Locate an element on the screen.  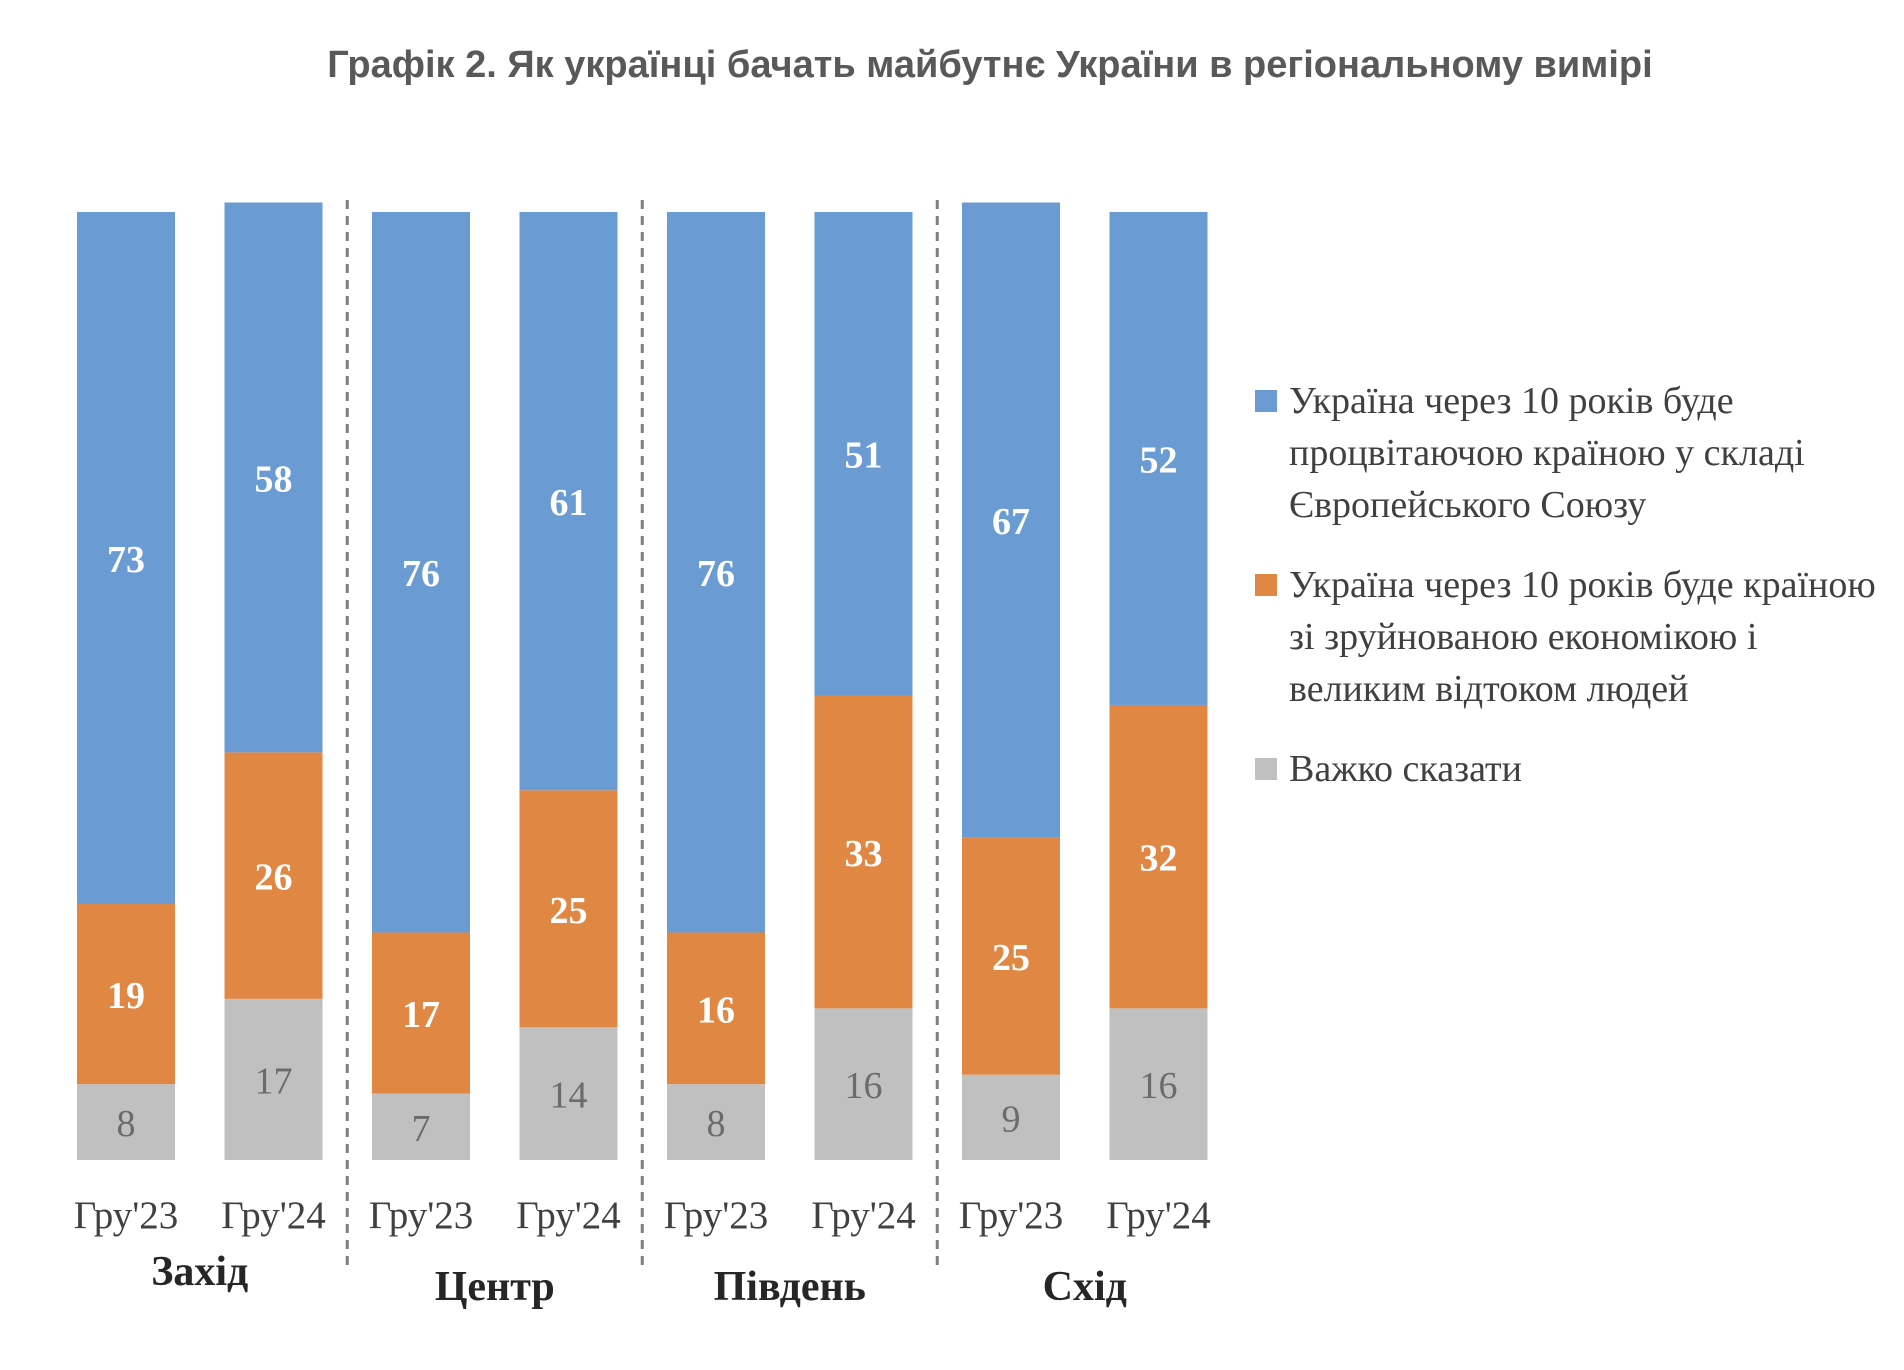
data-label-hard-to-say: 9 is located at coordinates (1011, 1119).